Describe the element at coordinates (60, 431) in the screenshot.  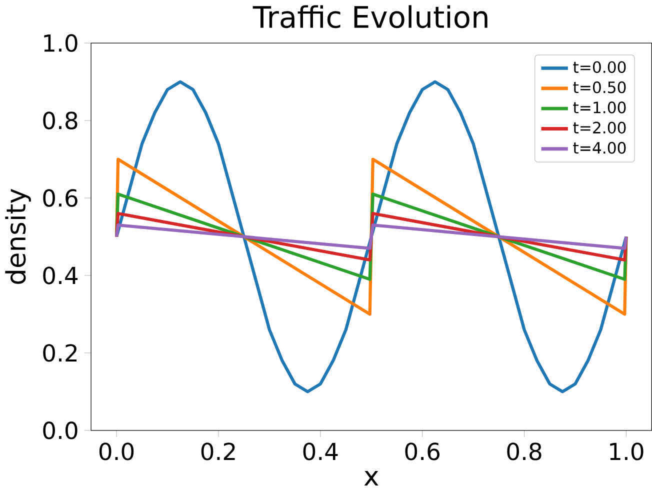
I see `y-tick-label: 0.0` at that location.